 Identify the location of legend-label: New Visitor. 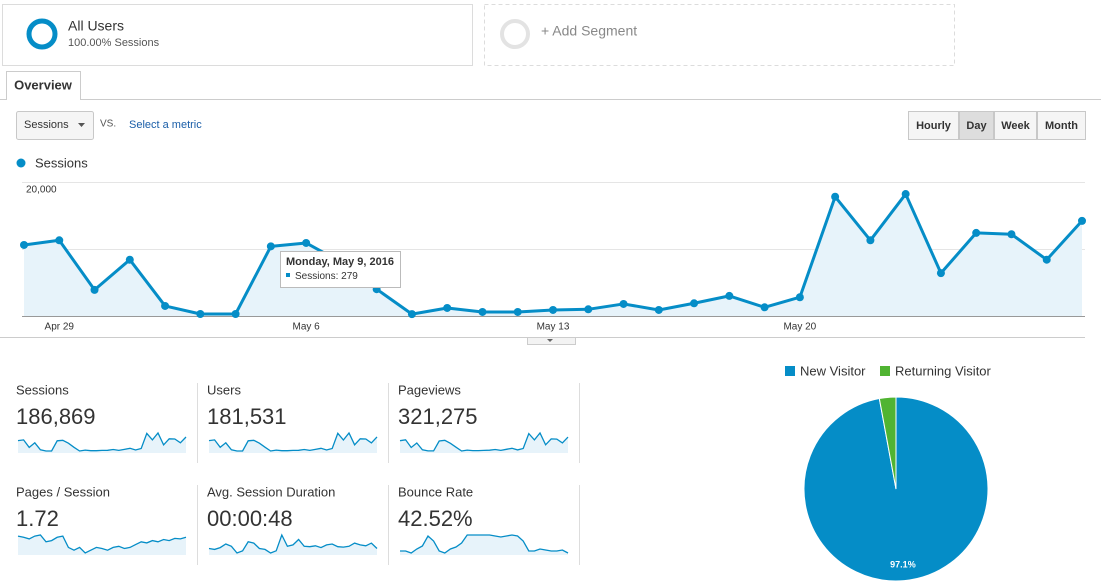
(833, 370).